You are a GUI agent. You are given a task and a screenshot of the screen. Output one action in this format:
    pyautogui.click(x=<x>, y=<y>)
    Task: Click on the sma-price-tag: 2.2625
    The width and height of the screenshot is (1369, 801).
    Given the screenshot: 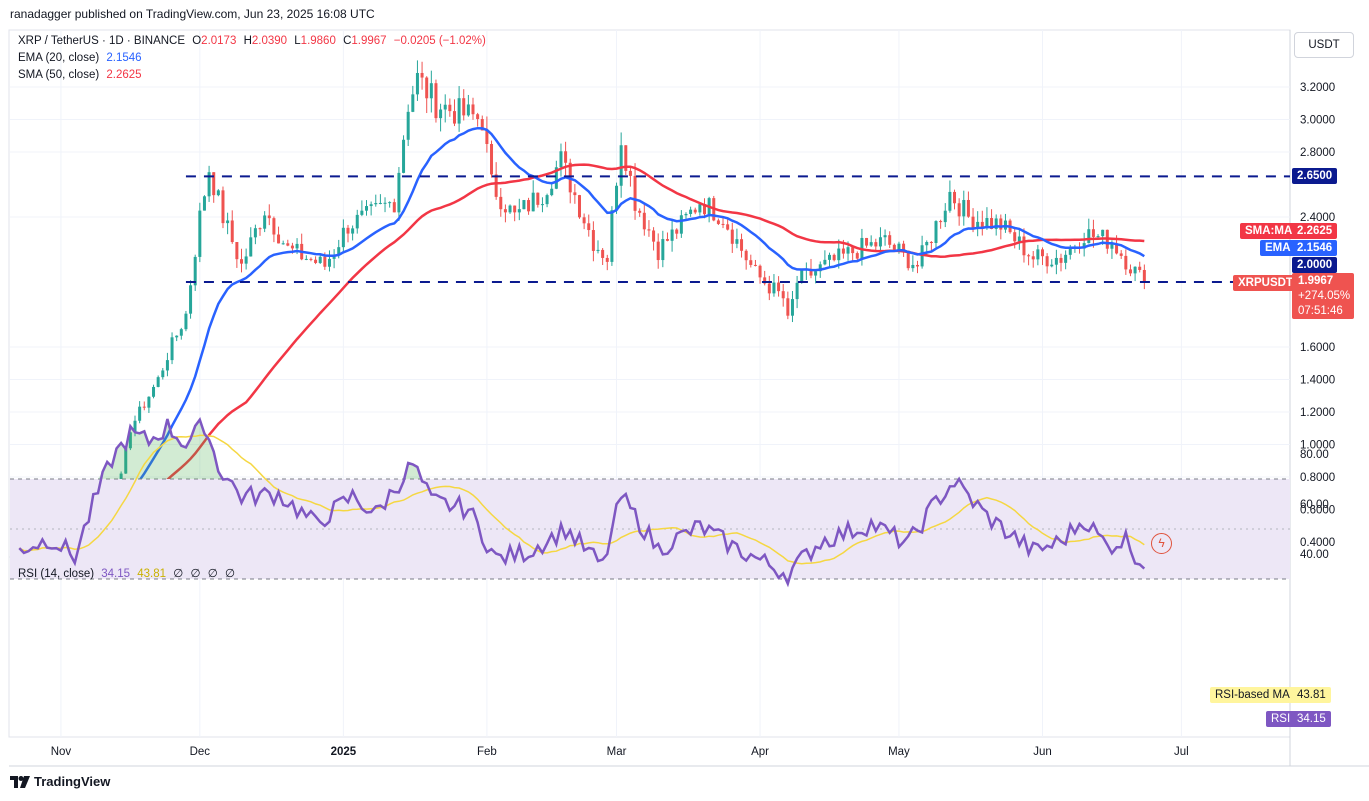 What is the action you would take?
    pyautogui.click(x=1315, y=231)
    